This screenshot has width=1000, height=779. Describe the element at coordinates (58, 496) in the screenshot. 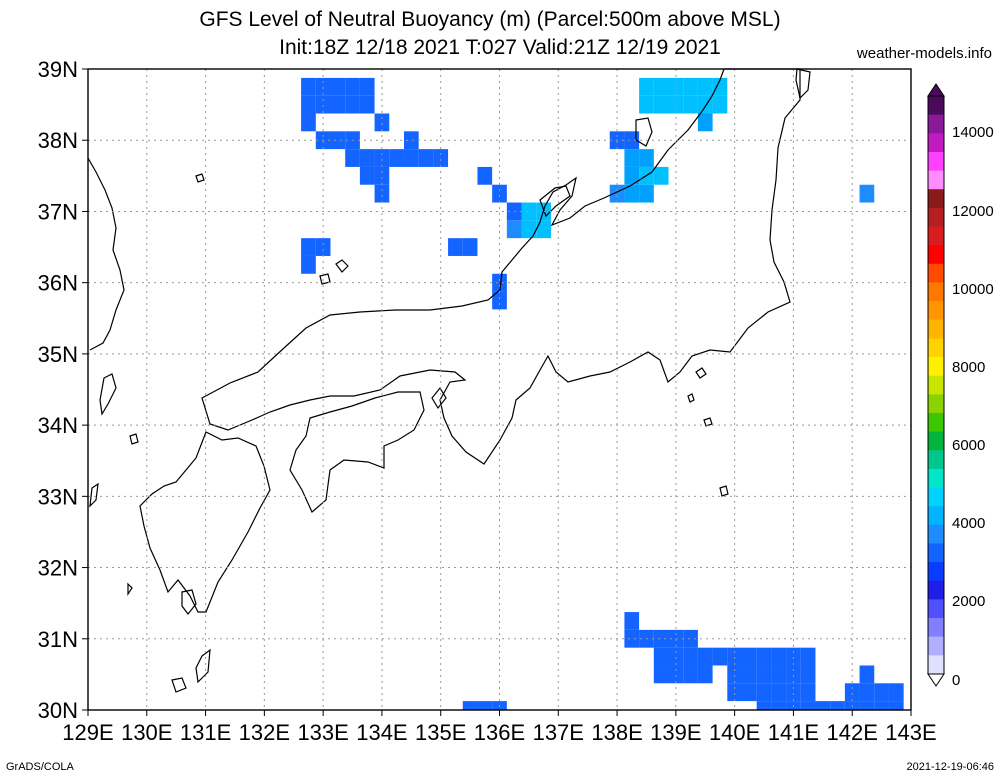

I see `lat-label: 33N` at that location.